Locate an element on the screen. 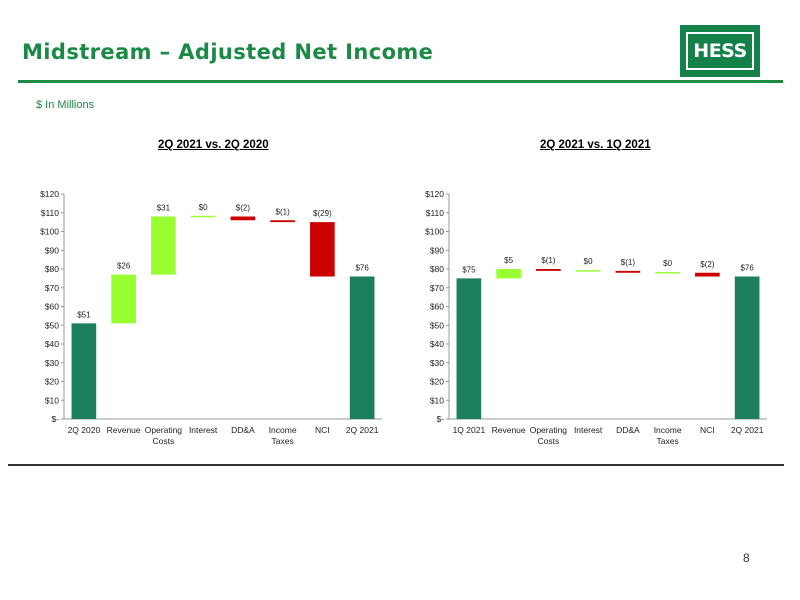 Image resolution: width=800 pixels, height=600 pixels. logo-text: HESS is located at coordinates (720, 51).